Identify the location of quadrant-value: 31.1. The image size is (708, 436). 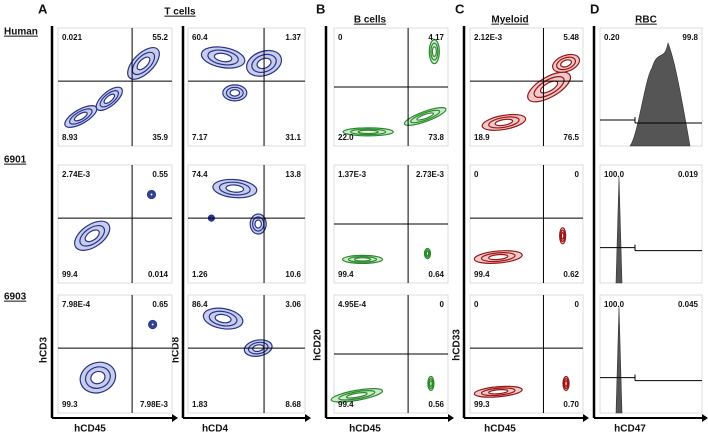
(293, 137).